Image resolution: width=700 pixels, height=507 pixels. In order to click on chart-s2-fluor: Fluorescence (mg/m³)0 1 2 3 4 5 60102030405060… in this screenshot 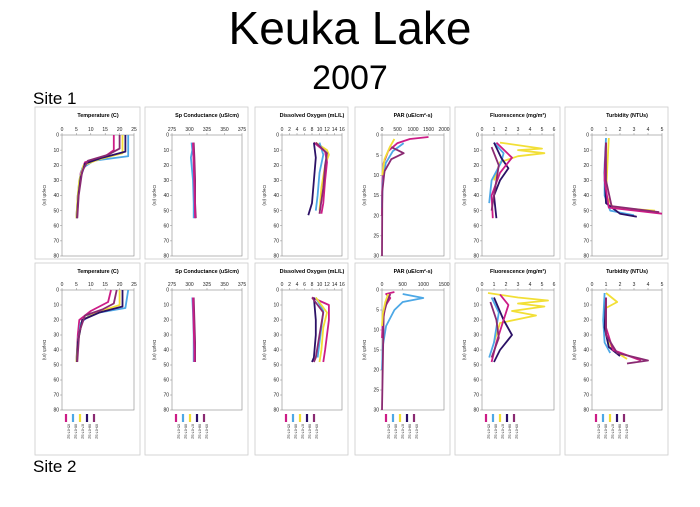, I will do `click(507, 359)`.